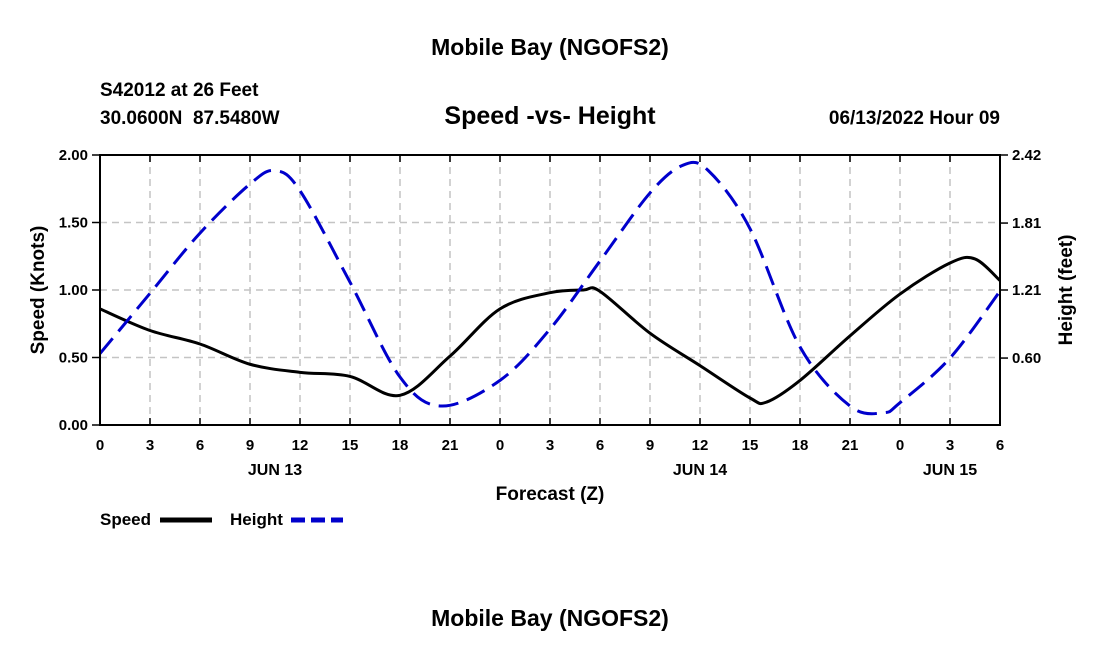 The image size is (1100, 650). What do you see at coordinates (550, 47) in the screenshot?
I see `chart-title: Mobile Bay (NGOFS2)` at bounding box center [550, 47].